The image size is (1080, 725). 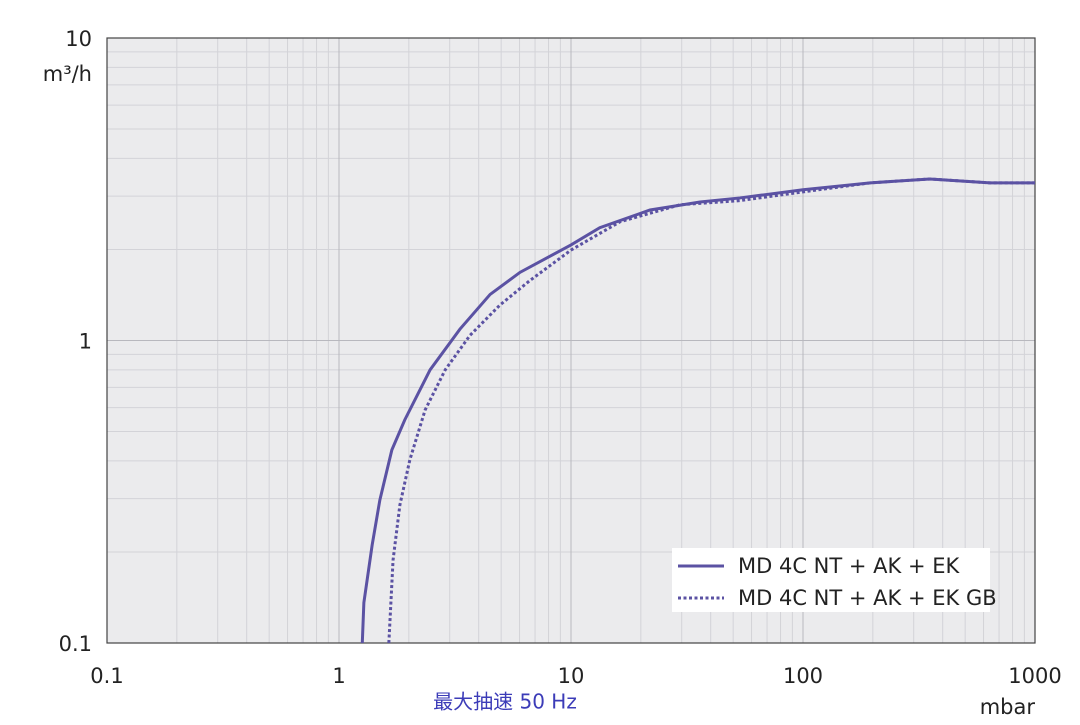 What do you see at coordinates (867, 598) in the screenshot?
I see `legend-label: MD 4C NT + AK + EK GB` at bounding box center [867, 598].